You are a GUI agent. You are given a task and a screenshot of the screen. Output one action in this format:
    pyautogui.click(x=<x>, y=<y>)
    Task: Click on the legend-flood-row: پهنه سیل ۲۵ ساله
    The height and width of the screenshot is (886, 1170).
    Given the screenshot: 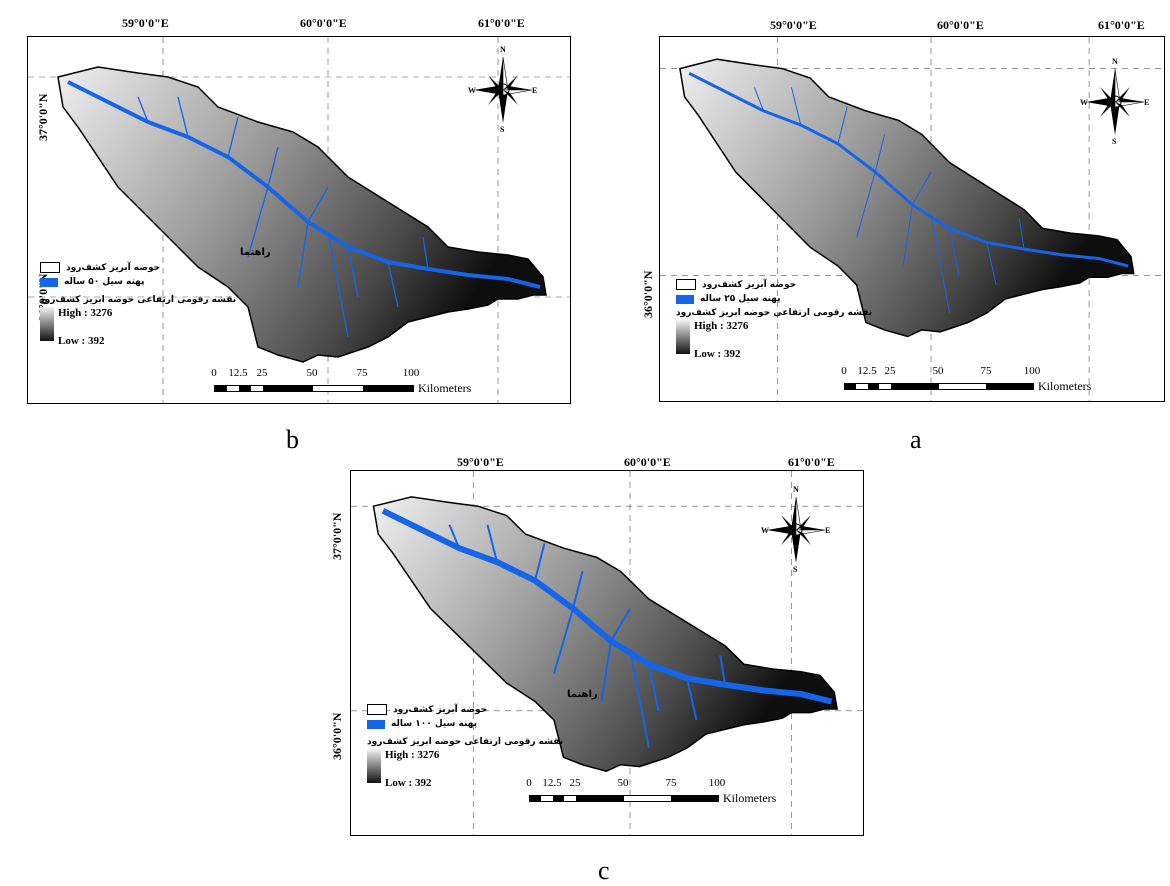 What is the action you would take?
    pyautogui.click(x=796, y=299)
    